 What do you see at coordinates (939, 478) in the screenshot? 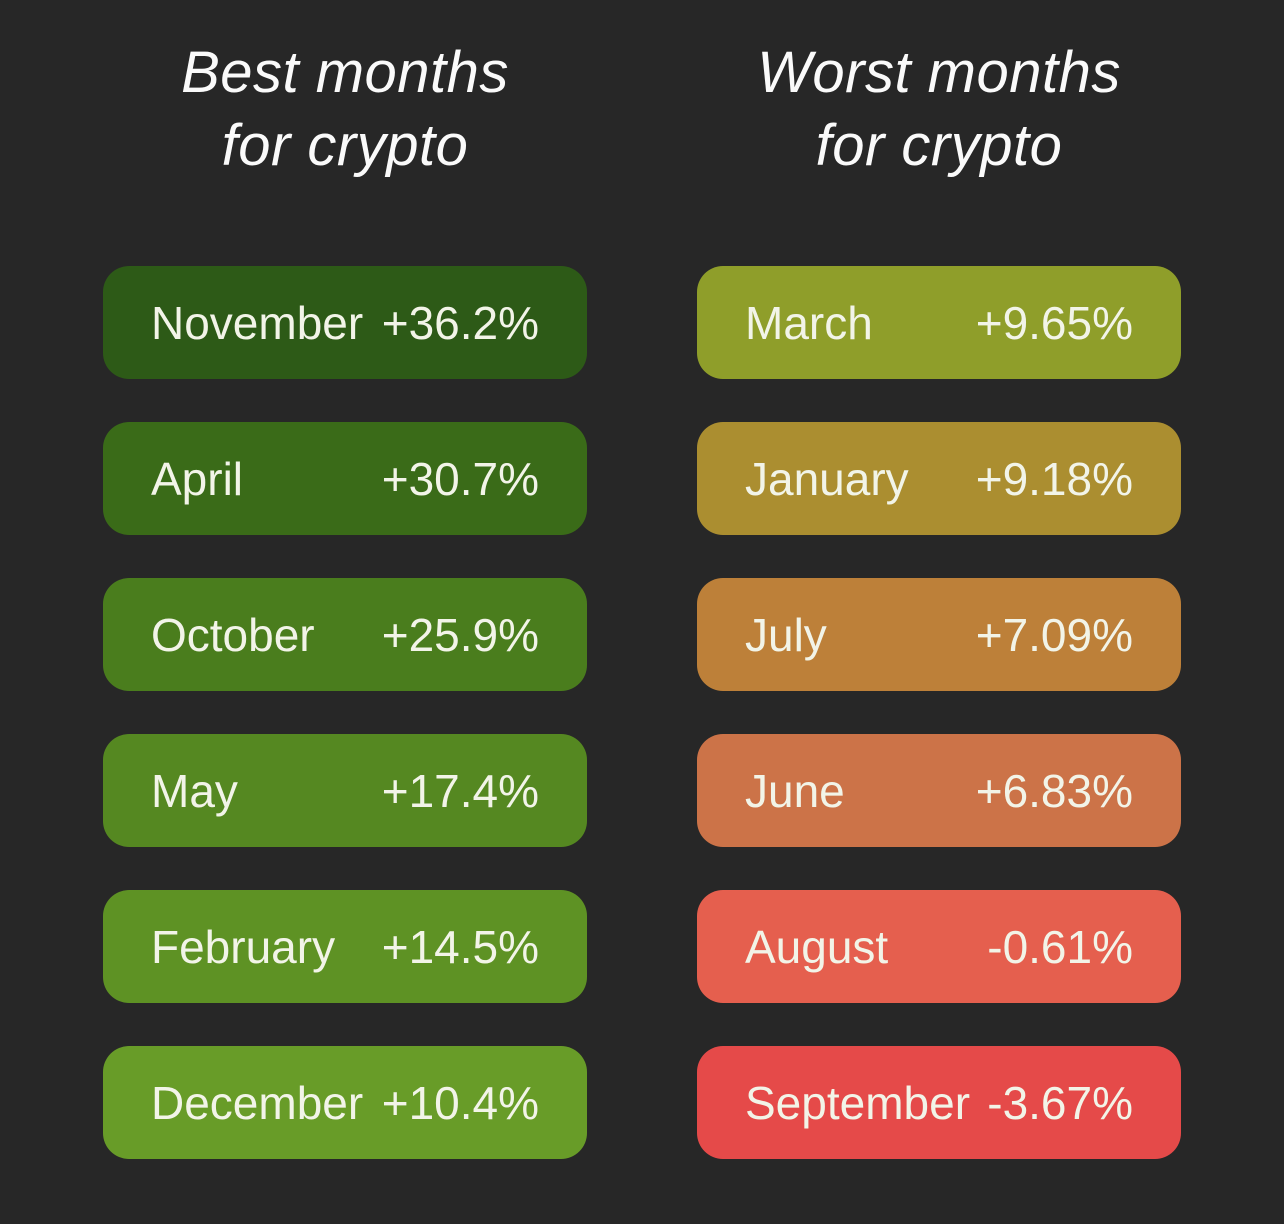
I see `card-january: January +9.18%` at bounding box center [939, 478].